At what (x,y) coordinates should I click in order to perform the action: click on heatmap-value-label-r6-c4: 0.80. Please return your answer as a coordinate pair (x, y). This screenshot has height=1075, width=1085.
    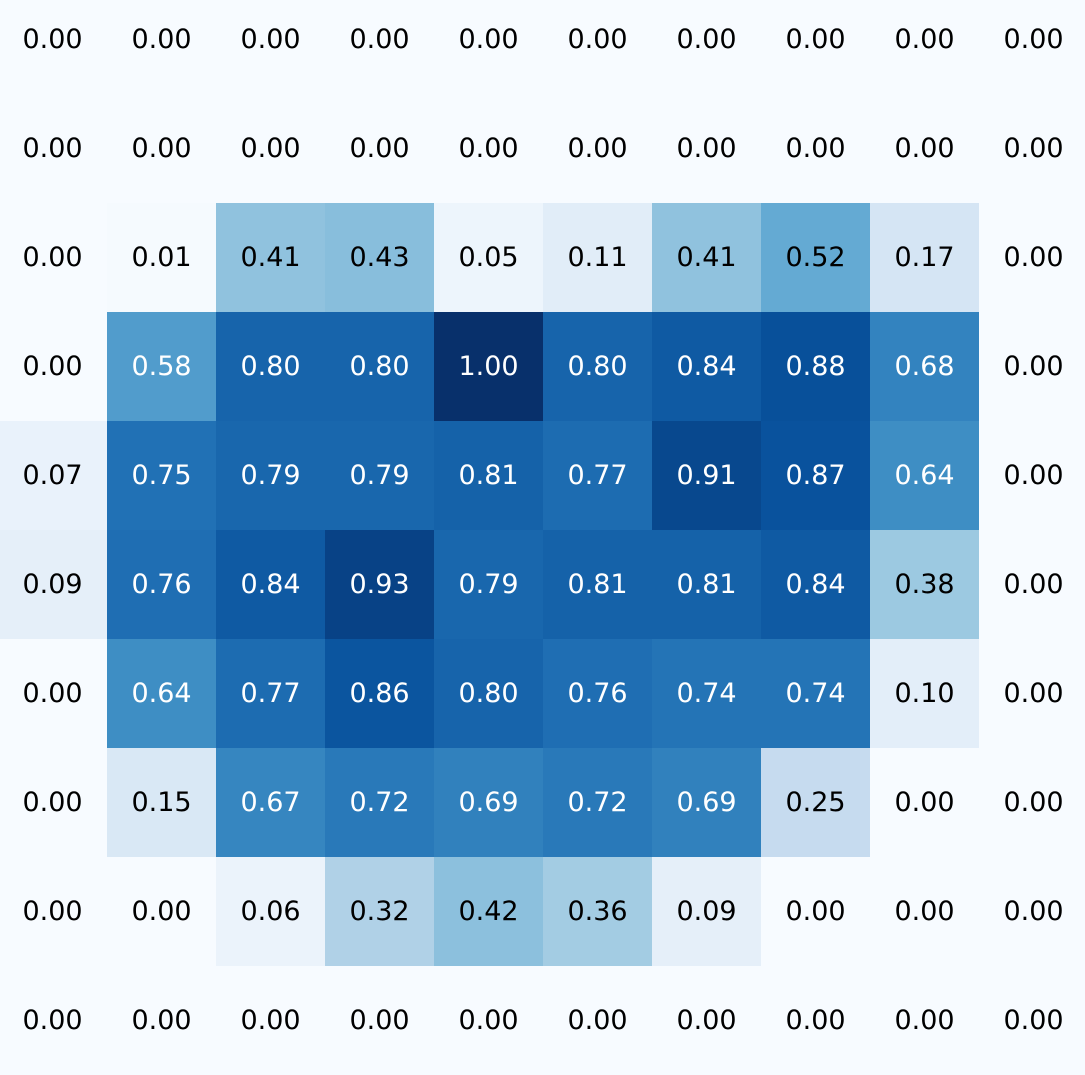
    Looking at the image, I should click on (488, 693).